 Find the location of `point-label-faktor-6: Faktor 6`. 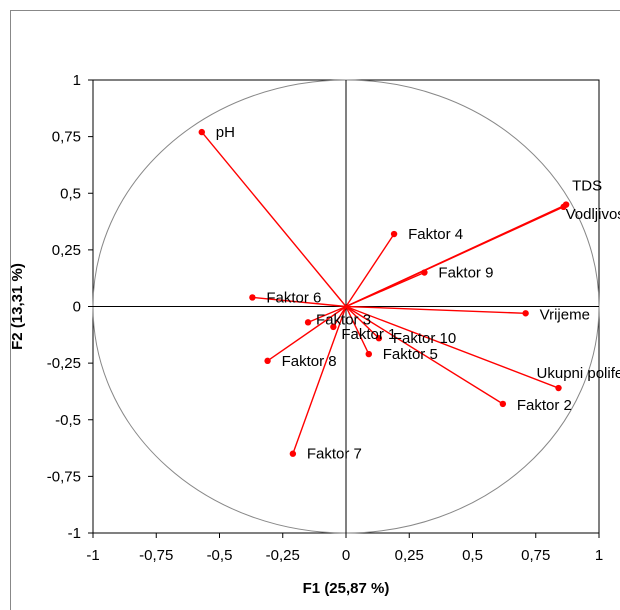

point-label-faktor-6: Faktor 6 is located at coordinates (293, 297).